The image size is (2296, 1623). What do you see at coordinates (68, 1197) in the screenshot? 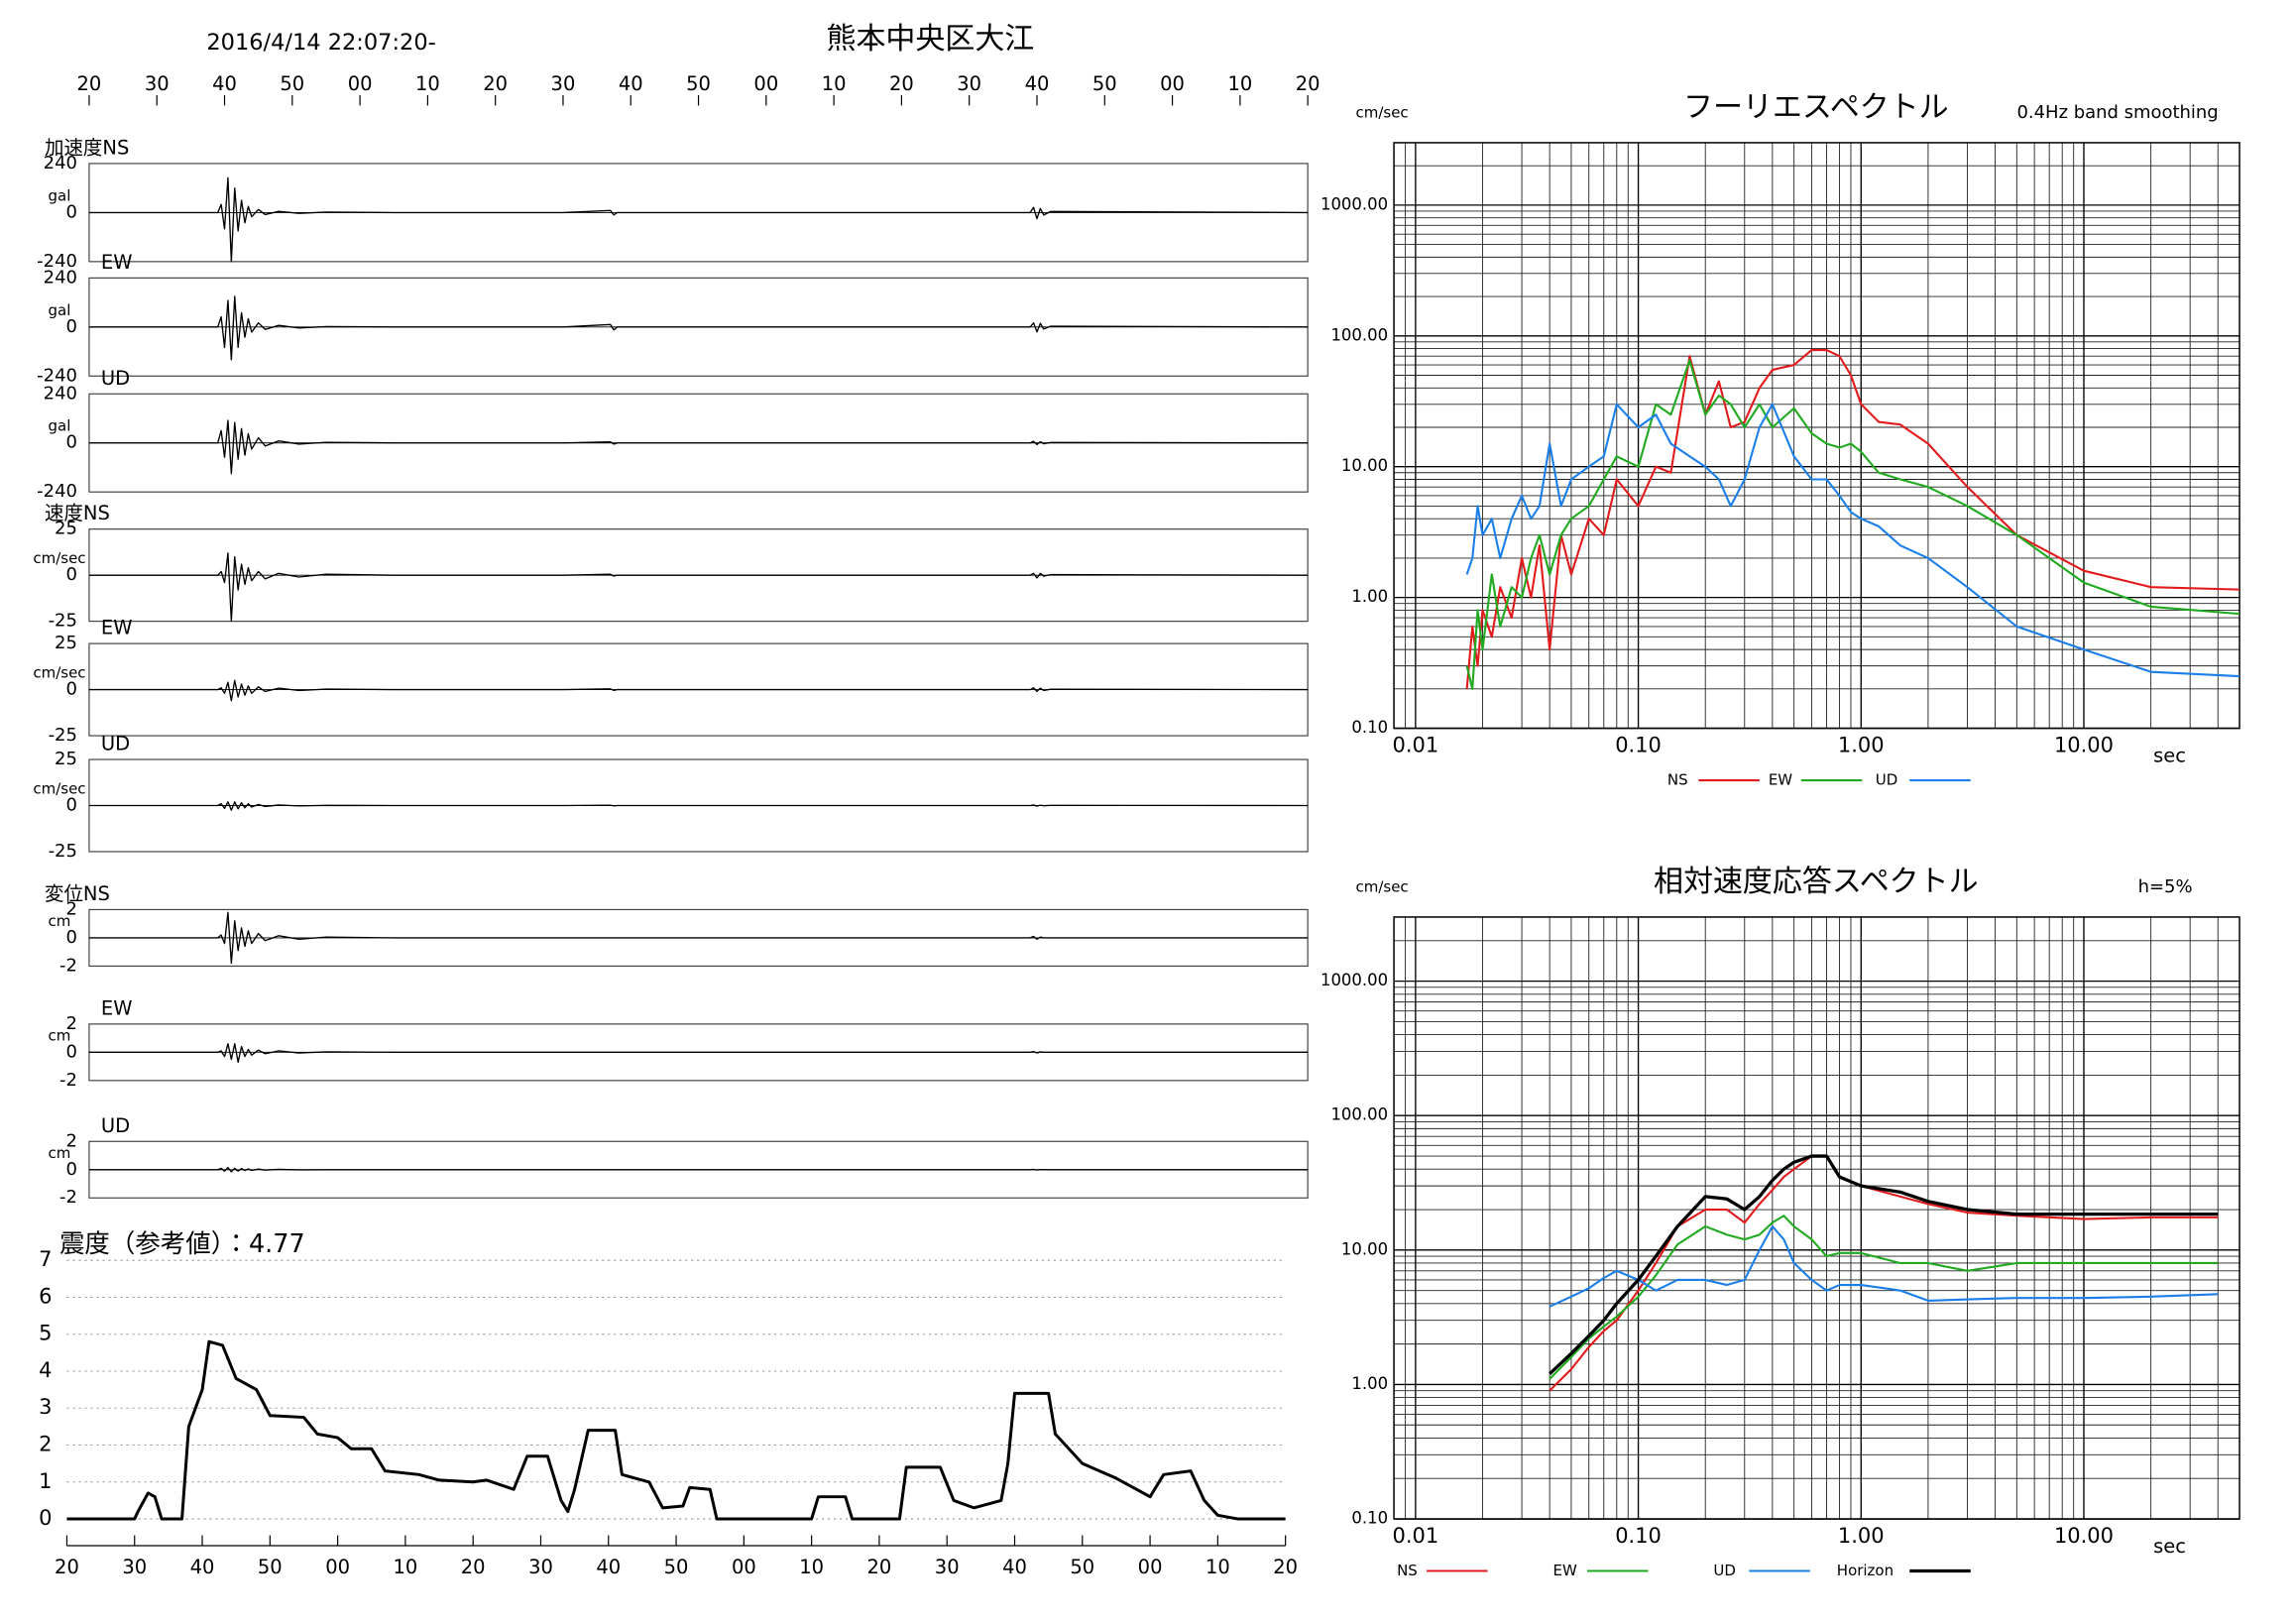
I see `y-tick-label: -2` at bounding box center [68, 1197].